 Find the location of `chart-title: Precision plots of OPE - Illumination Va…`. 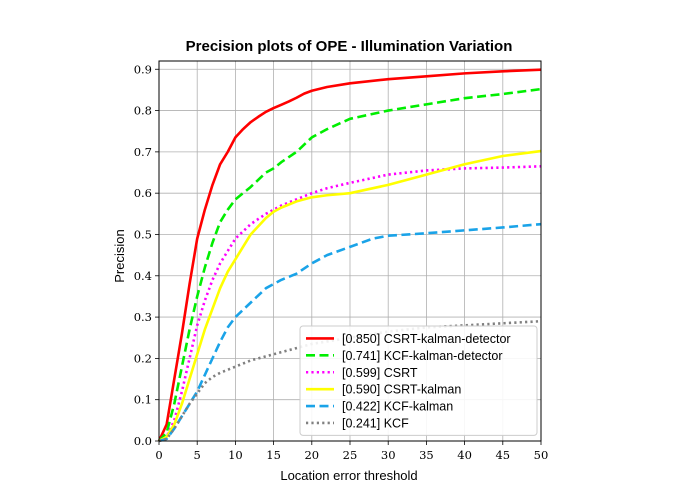

chart-title: Precision plots of OPE - Illumination Va… is located at coordinates (349, 46).